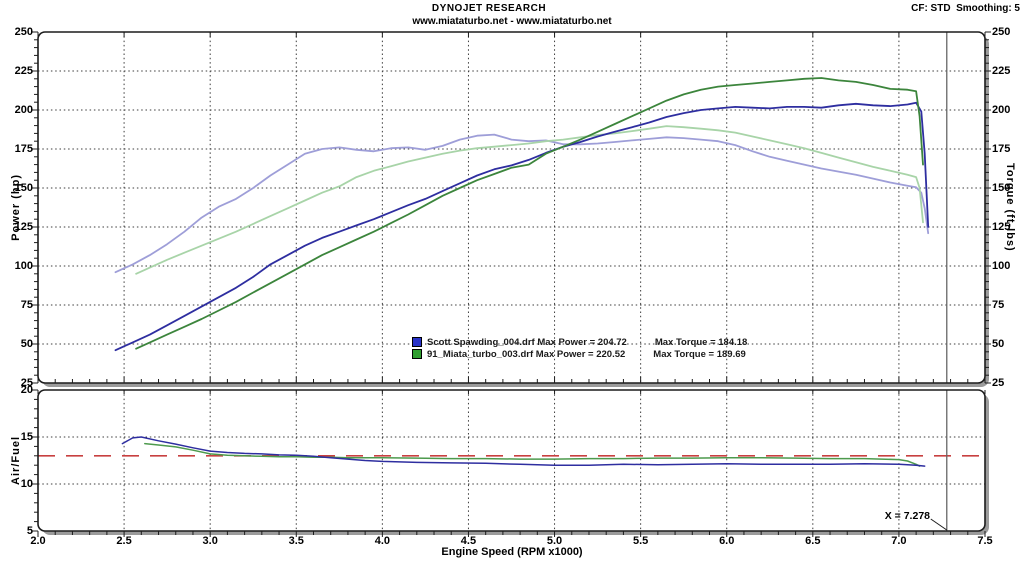 Image resolution: width=1024 pixels, height=561 pixels. Describe the element at coordinates (998, 305) in the screenshot. I see `torque-tick-label: 75` at that location.